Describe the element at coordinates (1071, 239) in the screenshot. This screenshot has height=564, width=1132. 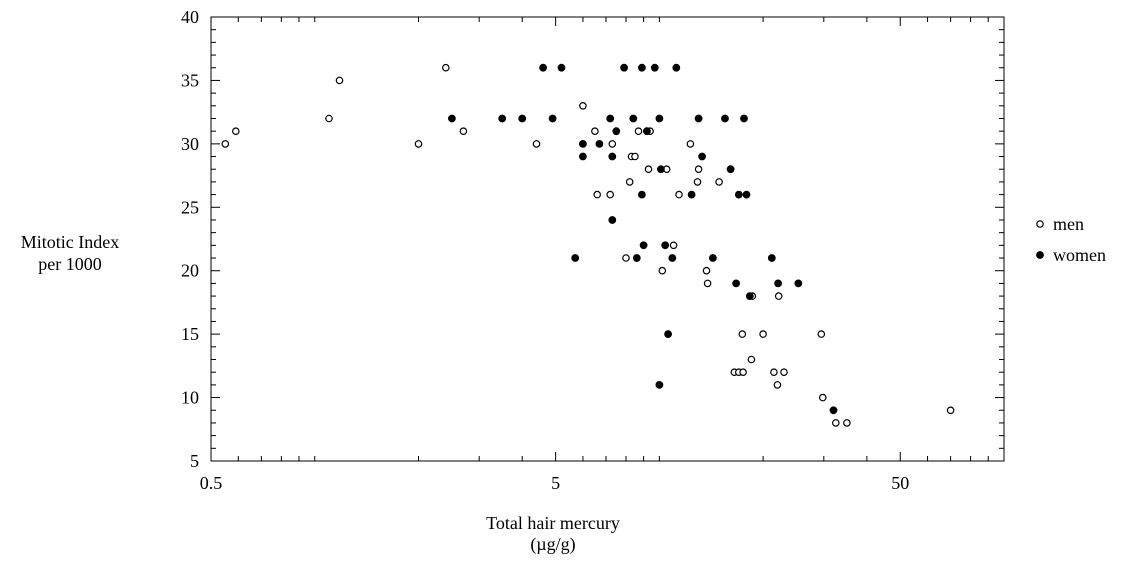
I see `legend: men women` at that location.